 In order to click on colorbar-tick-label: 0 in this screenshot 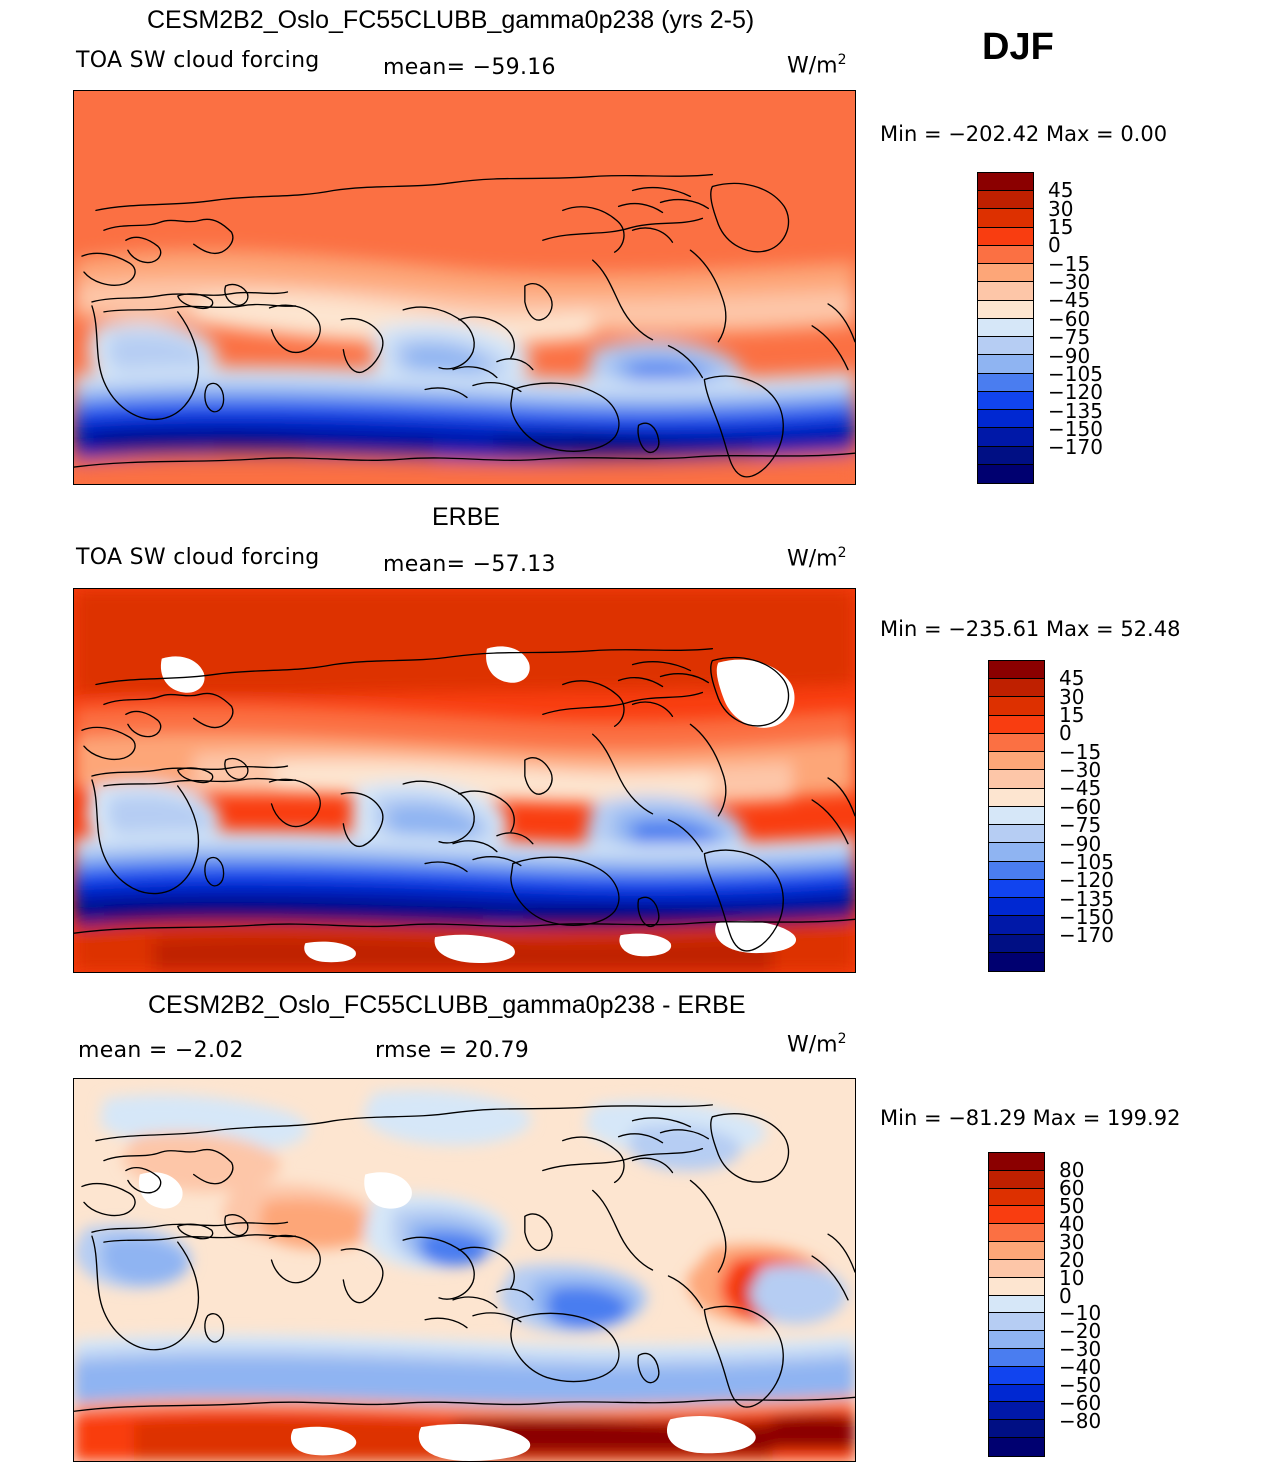, I will do `click(1054, 245)`.